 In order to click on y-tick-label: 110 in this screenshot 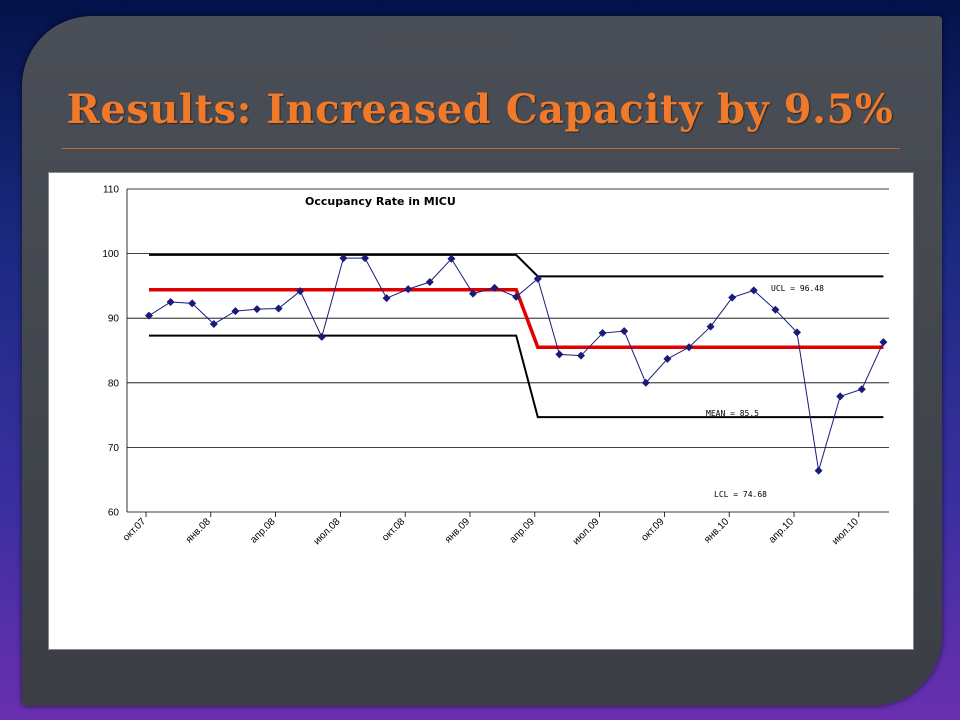, I will do `click(111, 190)`.